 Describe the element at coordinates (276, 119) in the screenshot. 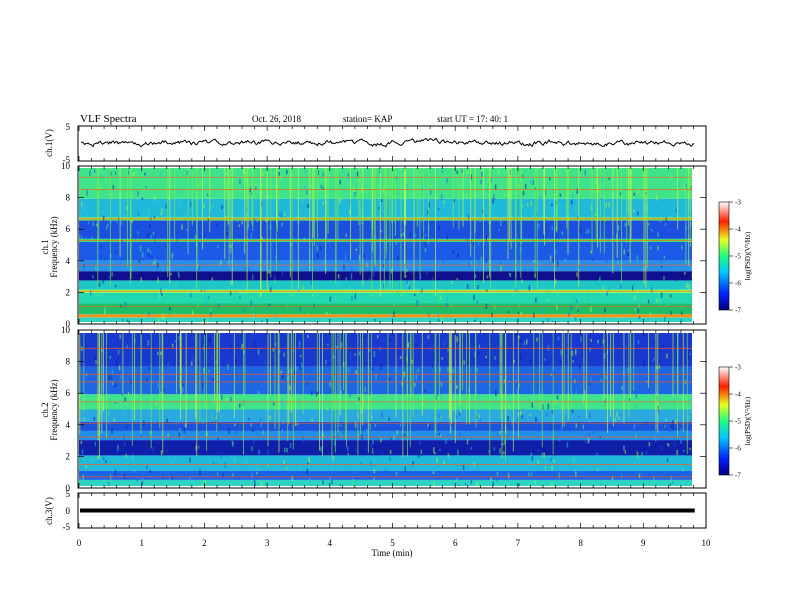

I see `date-label: Oct. 26, 2018` at that location.